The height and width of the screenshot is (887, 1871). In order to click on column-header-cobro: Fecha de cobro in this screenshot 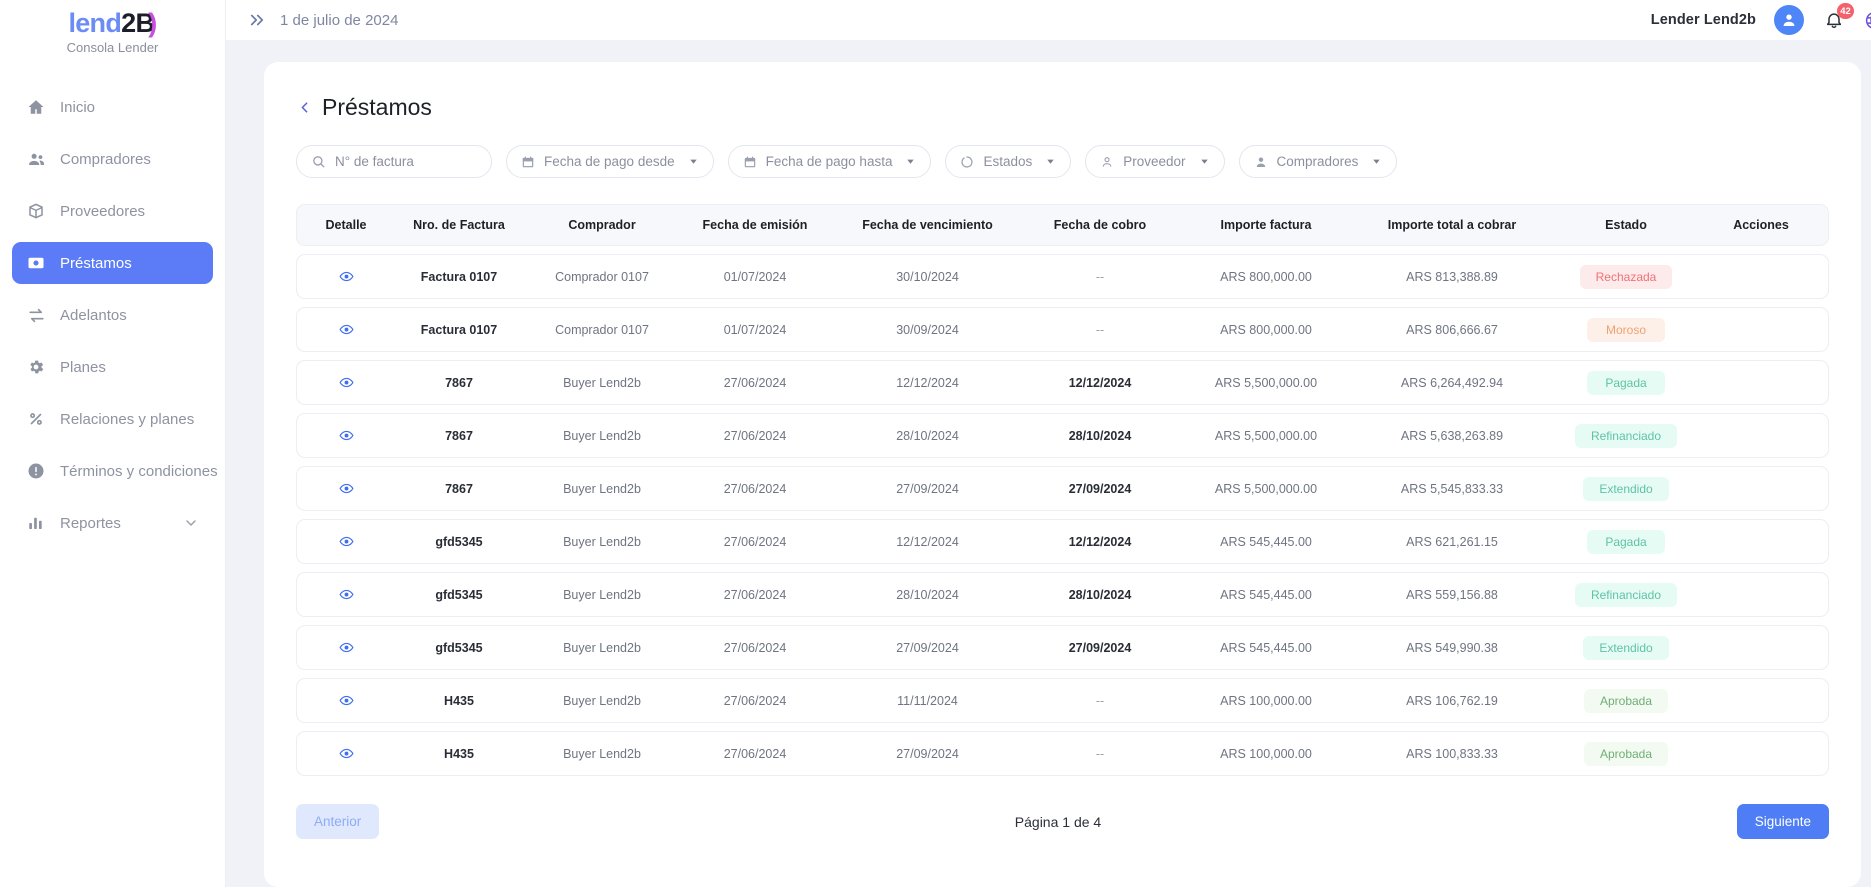, I will do `click(1100, 225)`.